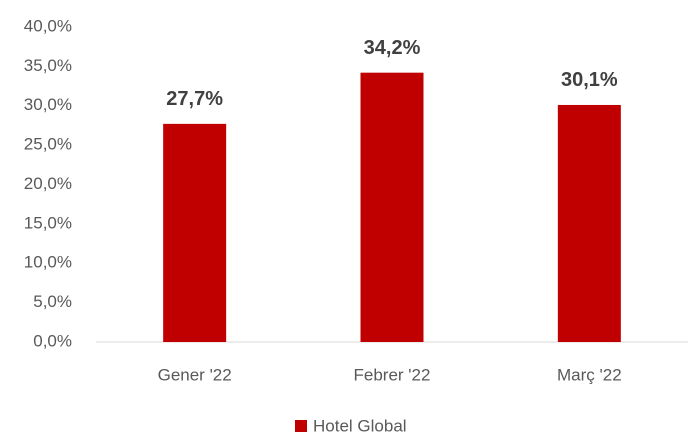 The height and width of the screenshot is (435, 688). Describe the element at coordinates (589, 80) in the screenshot. I see `value-label: 30,1%` at that location.